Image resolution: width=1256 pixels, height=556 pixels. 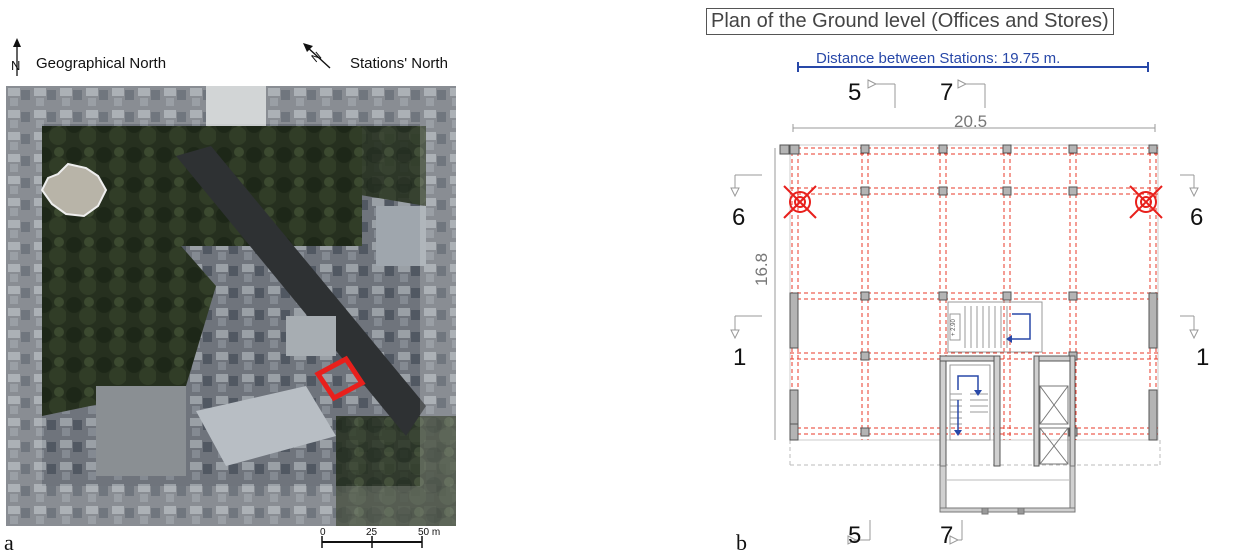 What do you see at coordinates (1203, 357) in the screenshot?
I see `section-1-right: 1` at bounding box center [1203, 357].